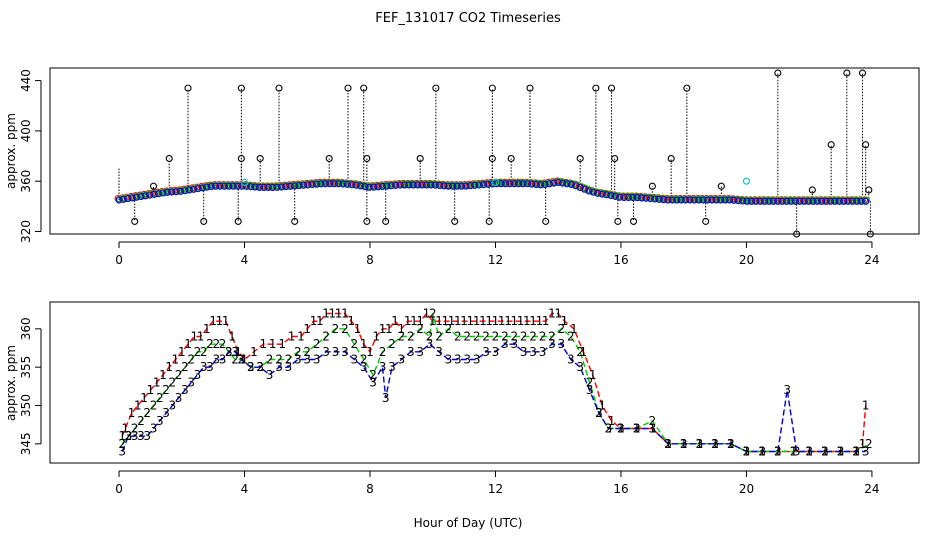 The width and height of the screenshot is (936, 540). What do you see at coordinates (620, 489) in the screenshot?
I see `bottom-x-tick-label: 16` at bounding box center [620, 489].